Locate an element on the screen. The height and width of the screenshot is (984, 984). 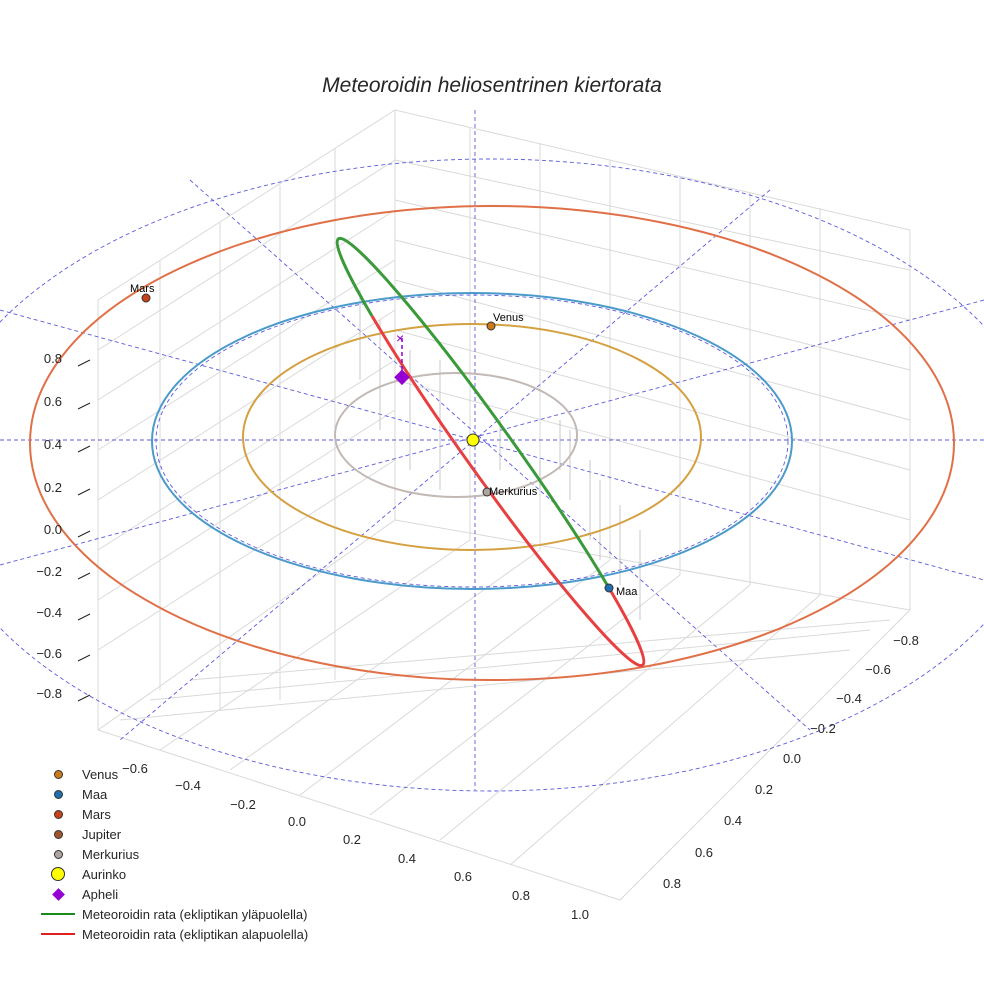
x-tick-label: −0.4 is located at coordinates (188, 785).